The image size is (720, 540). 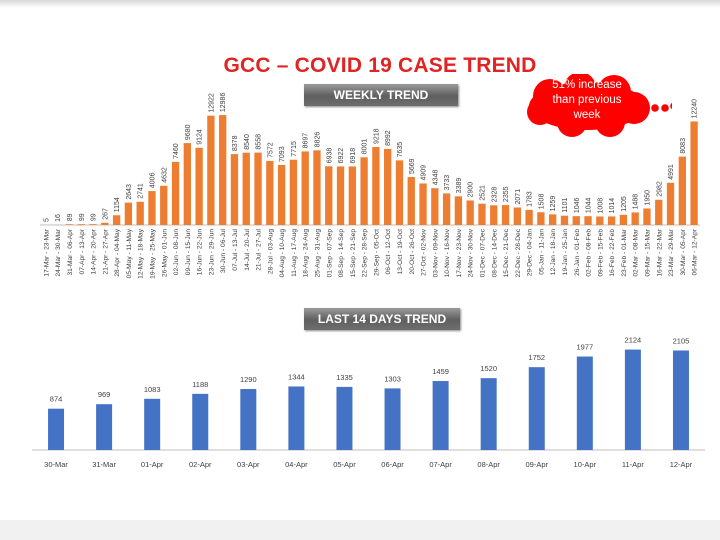 What do you see at coordinates (294, 149) in the screenshot?
I see `weekly-data-label: 7715` at bounding box center [294, 149].